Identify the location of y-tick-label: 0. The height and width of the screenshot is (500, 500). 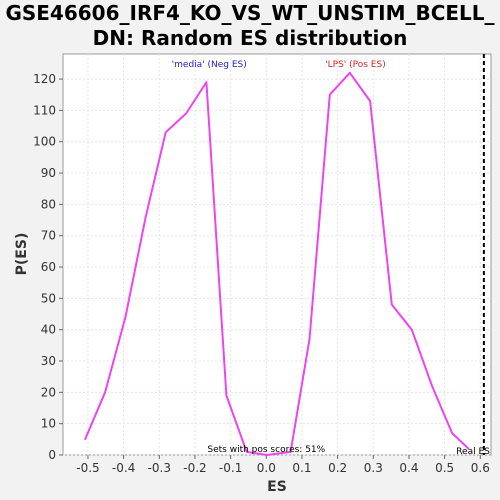
(52, 455).